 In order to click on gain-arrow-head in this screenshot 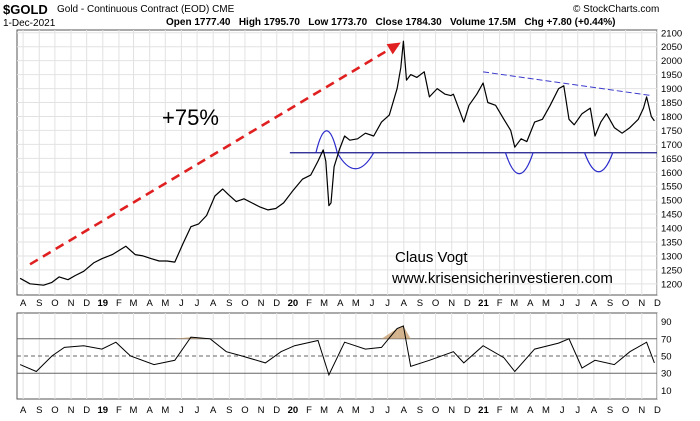, I will do `click(393, 48)`.